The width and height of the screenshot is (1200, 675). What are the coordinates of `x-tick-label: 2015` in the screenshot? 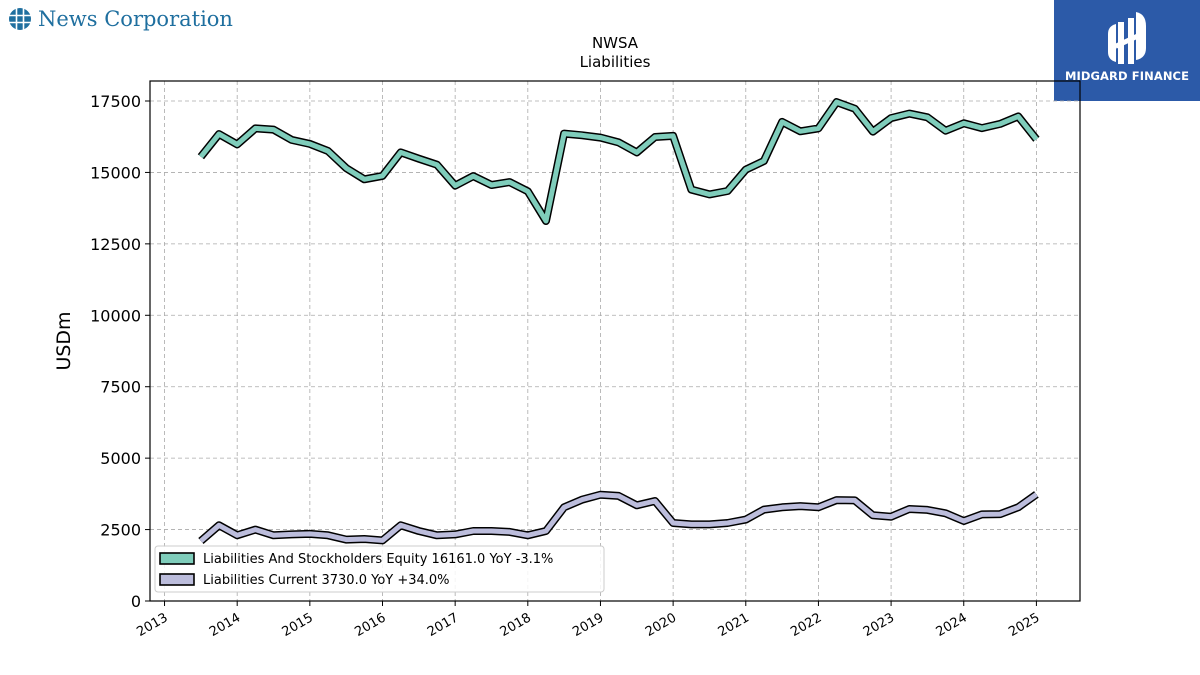 It's located at (298, 625).